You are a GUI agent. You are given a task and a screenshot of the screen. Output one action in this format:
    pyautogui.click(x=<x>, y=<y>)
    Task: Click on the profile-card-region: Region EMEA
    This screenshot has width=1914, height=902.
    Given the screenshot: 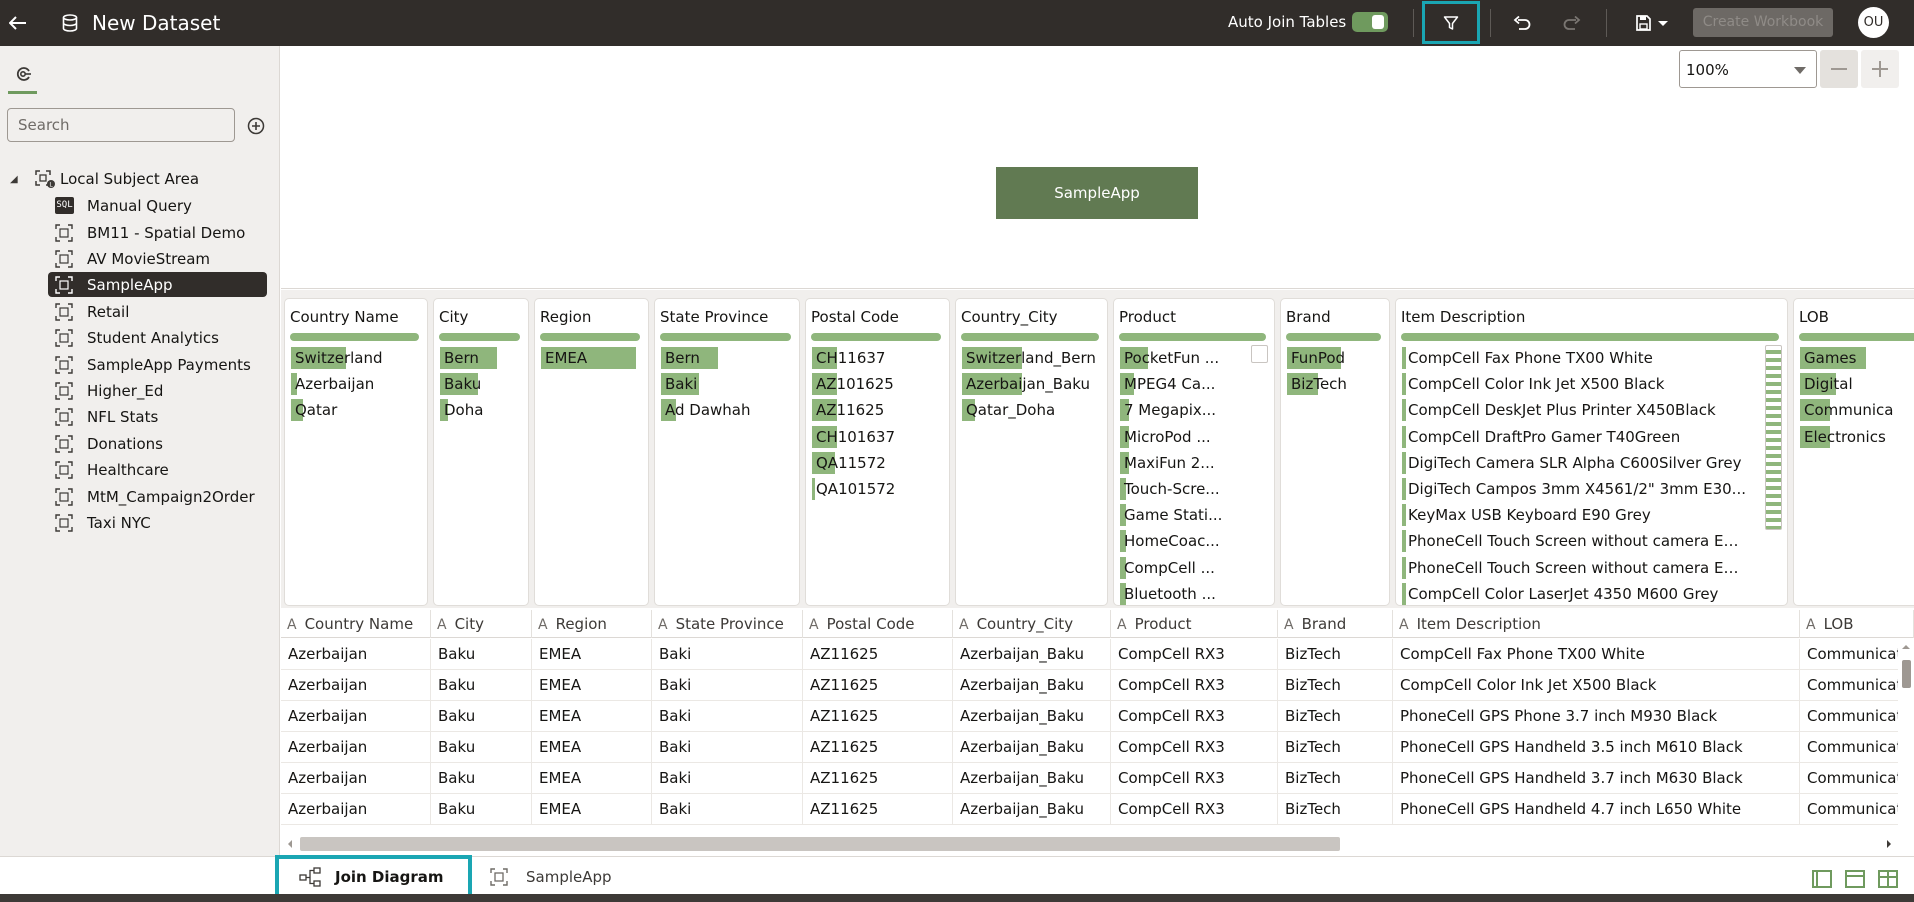 What is the action you would take?
    pyautogui.click(x=591, y=452)
    